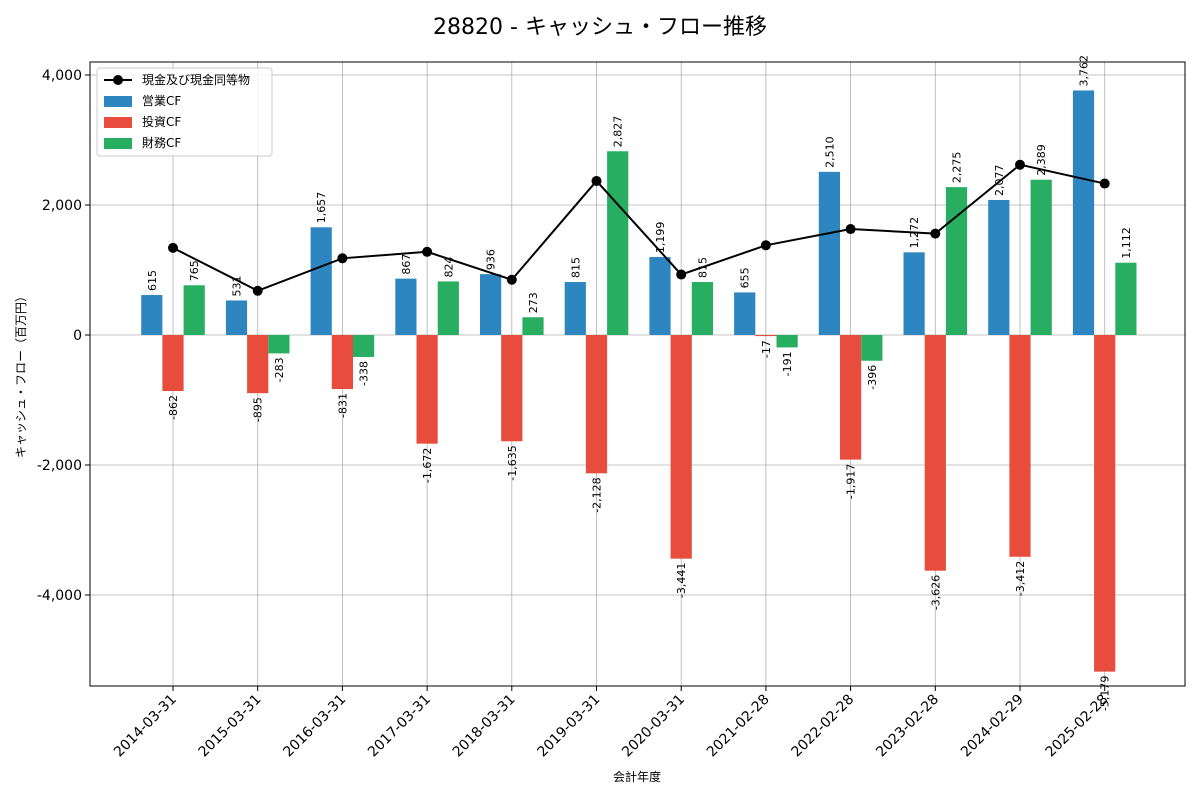 Image resolution: width=1200 pixels, height=800 pixels. Describe the element at coordinates (161, 101) in the screenshot. I see `legend-entry-label: 営業CF` at that location.